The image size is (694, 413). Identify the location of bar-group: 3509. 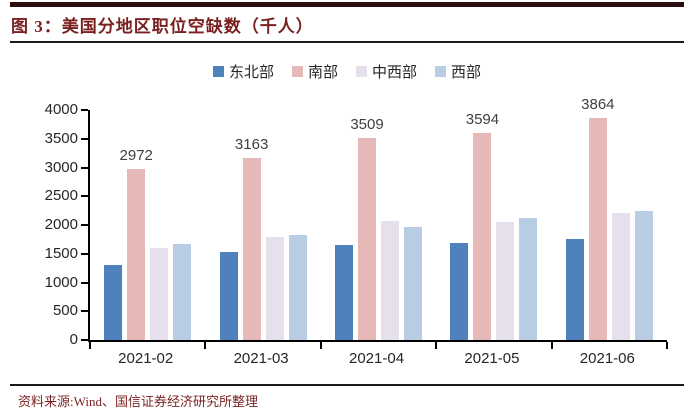
(378, 225).